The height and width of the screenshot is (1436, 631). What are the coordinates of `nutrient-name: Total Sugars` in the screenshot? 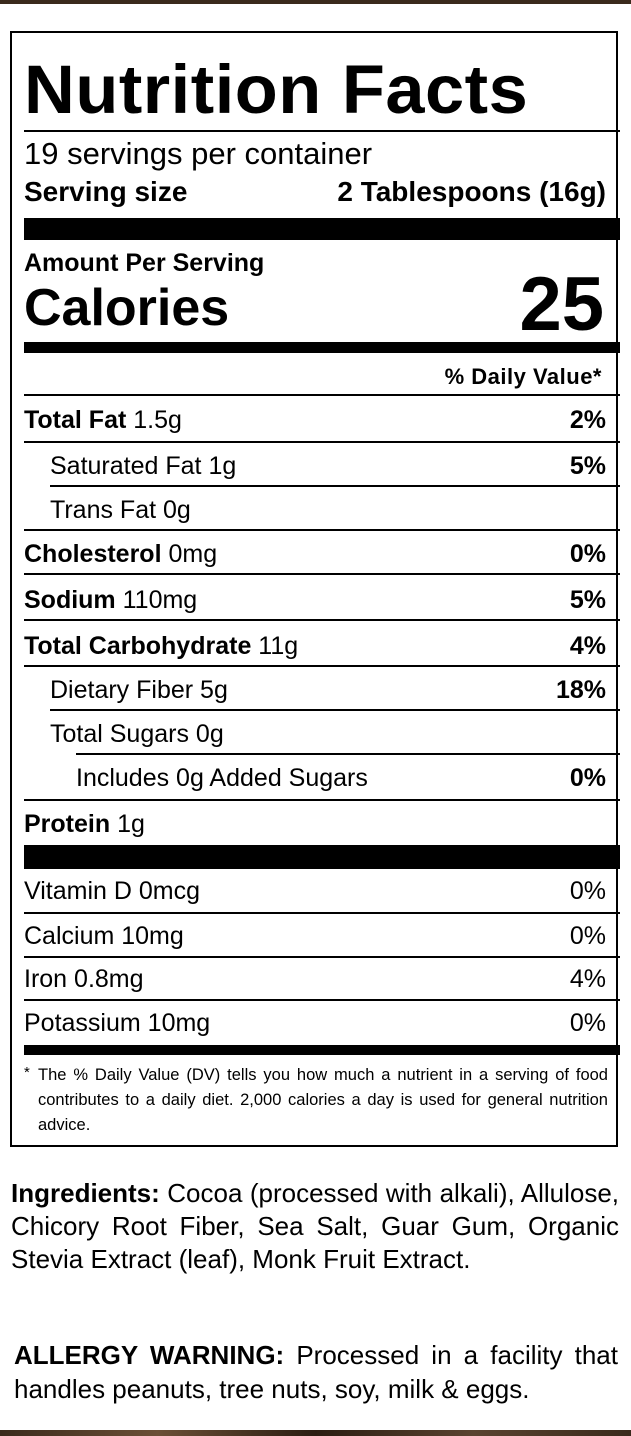 It's located at (119, 734).